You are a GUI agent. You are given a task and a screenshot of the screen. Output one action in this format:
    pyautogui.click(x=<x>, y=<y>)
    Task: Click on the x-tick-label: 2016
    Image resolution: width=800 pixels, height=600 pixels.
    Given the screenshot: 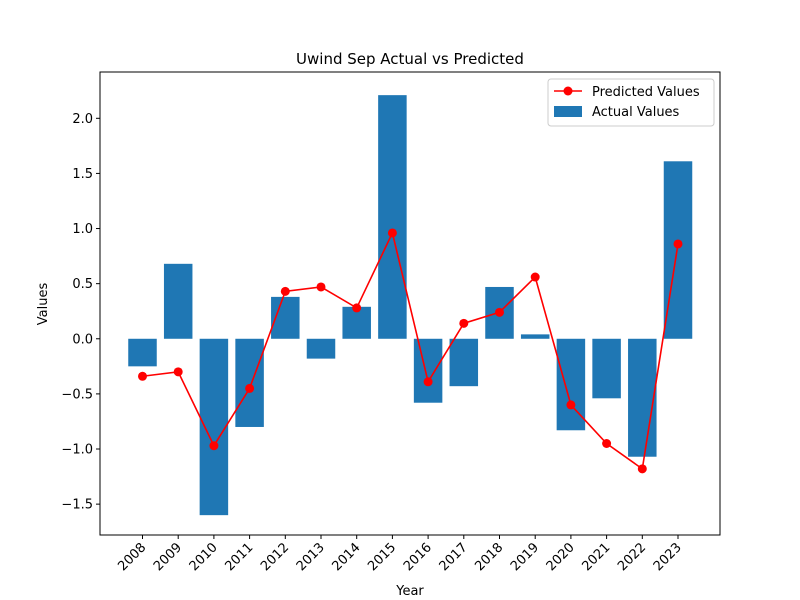 What is the action you would take?
    pyautogui.click(x=418, y=557)
    